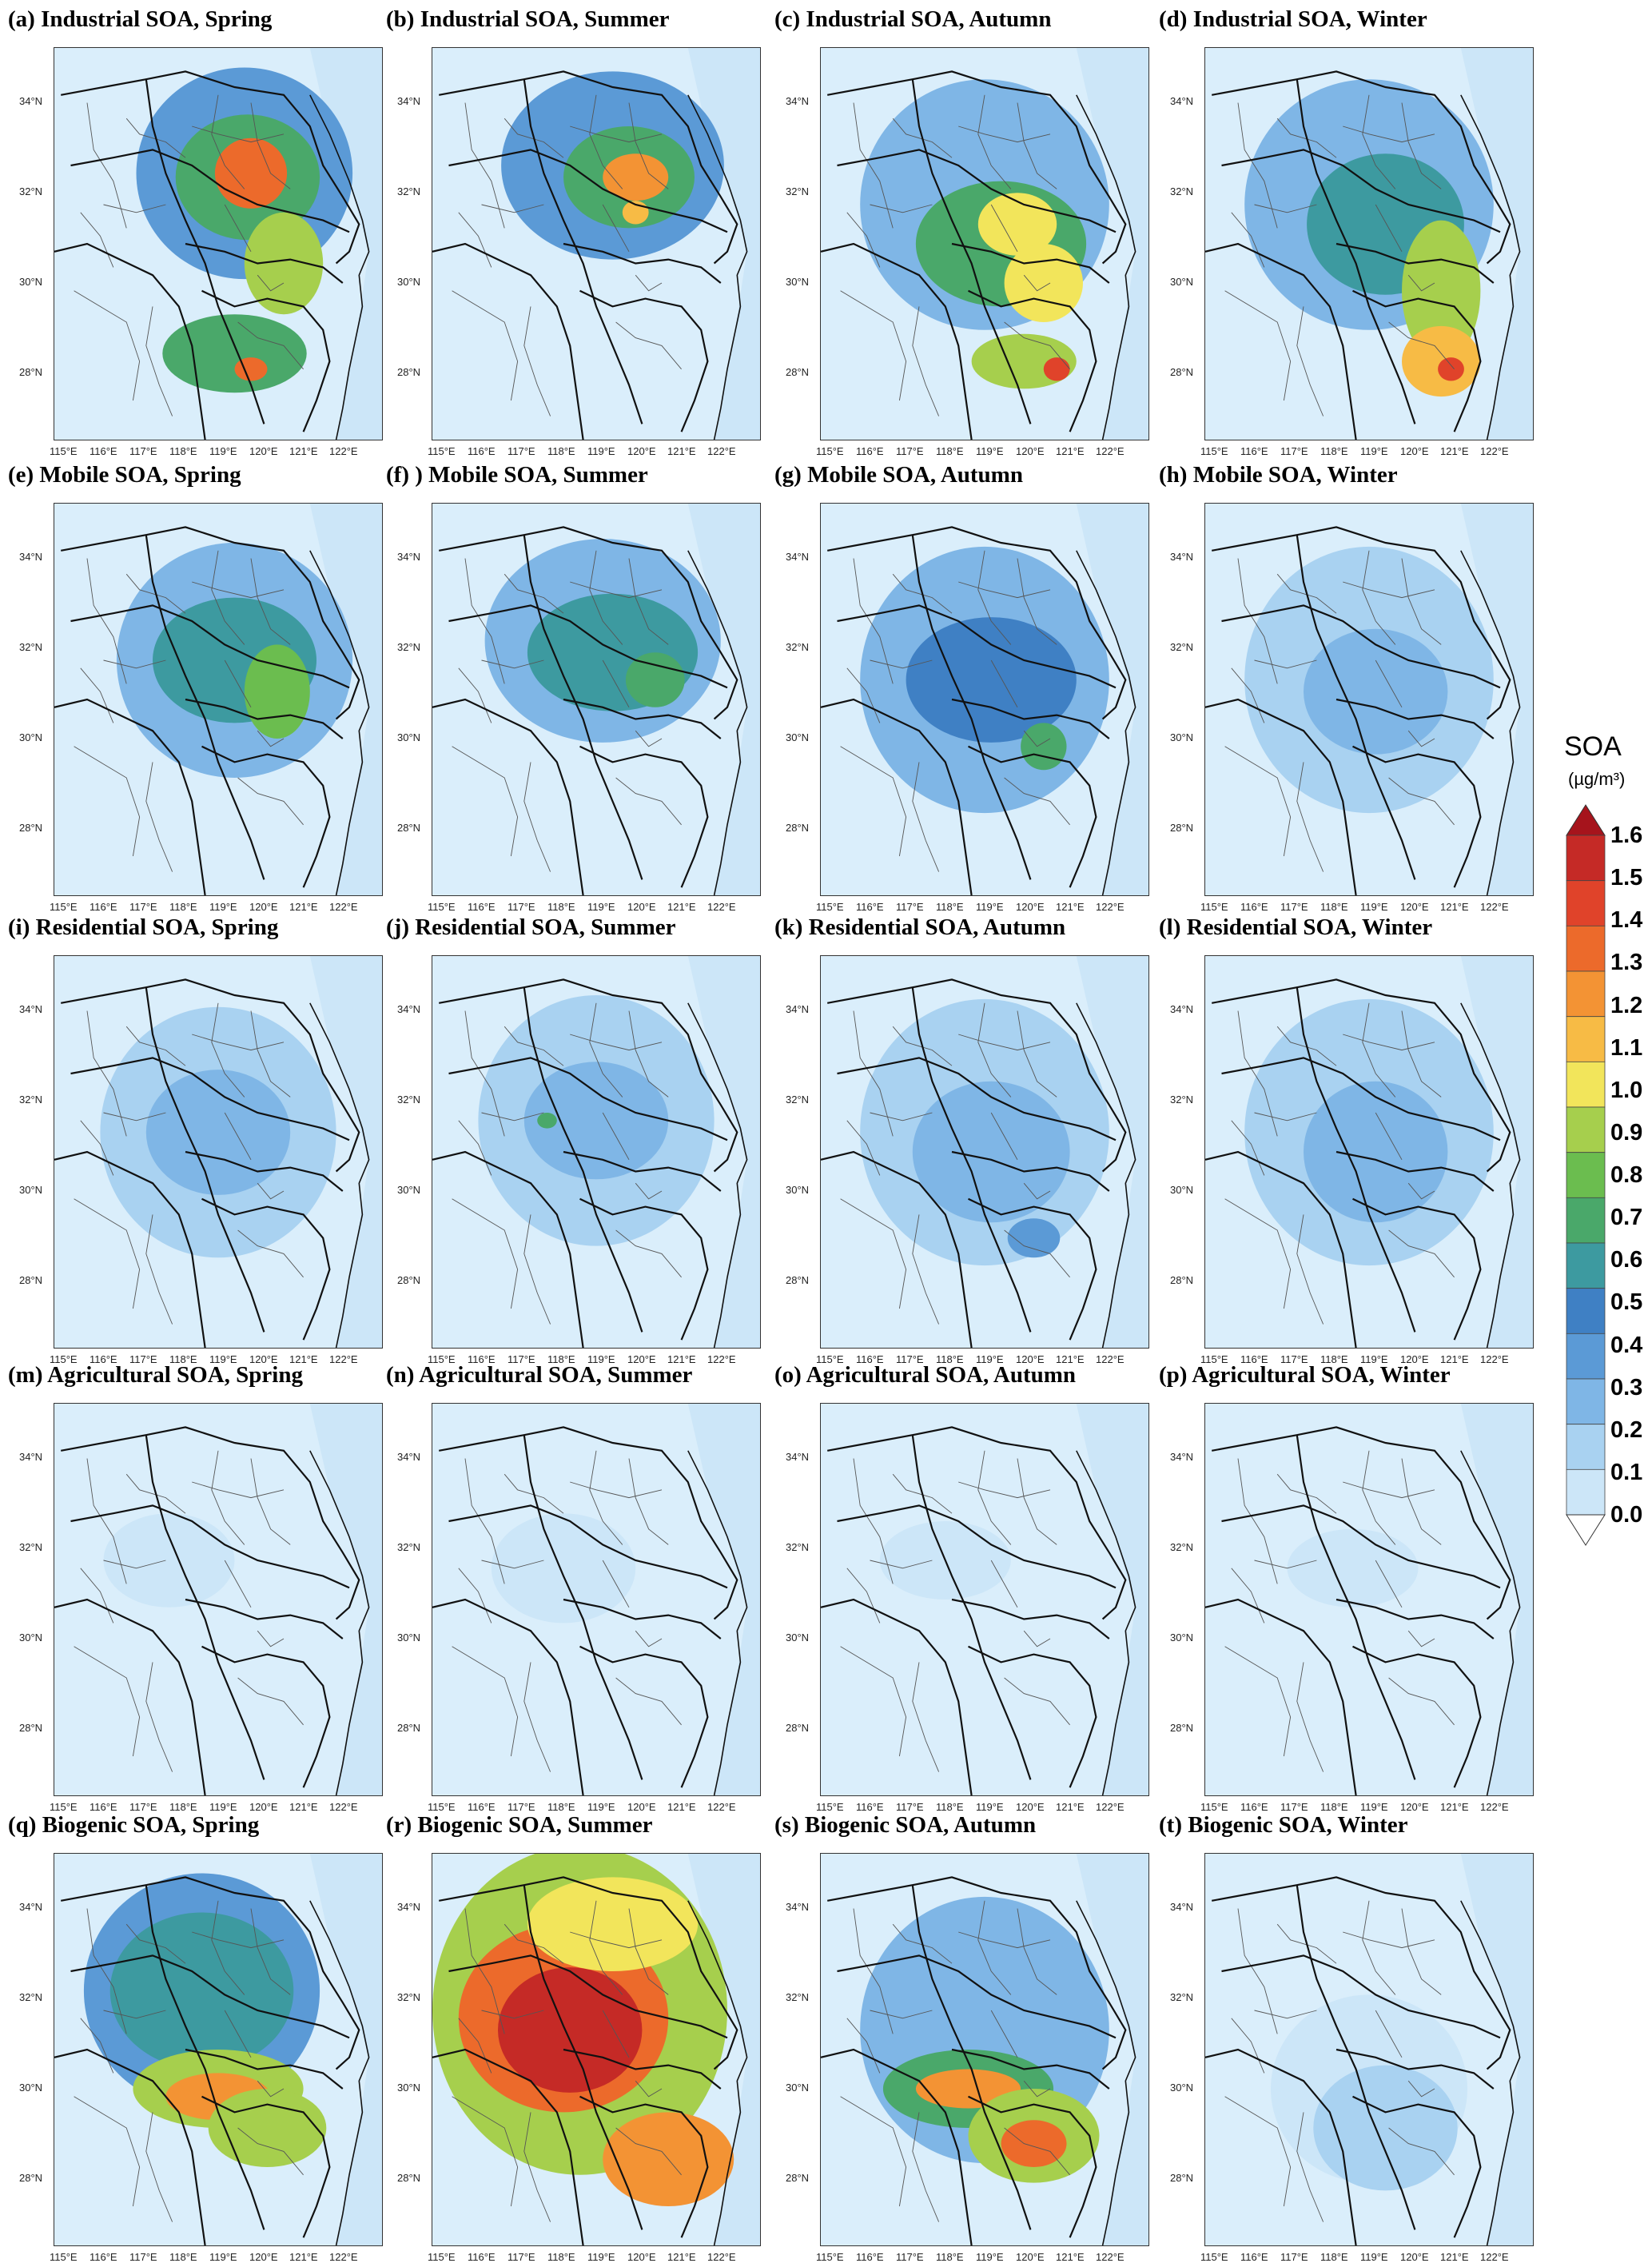 The width and height of the screenshot is (1652, 2263). Describe the element at coordinates (124, 475) in the screenshot. I see `panel-title: (e) Mobile SOA, Spring` at that location.